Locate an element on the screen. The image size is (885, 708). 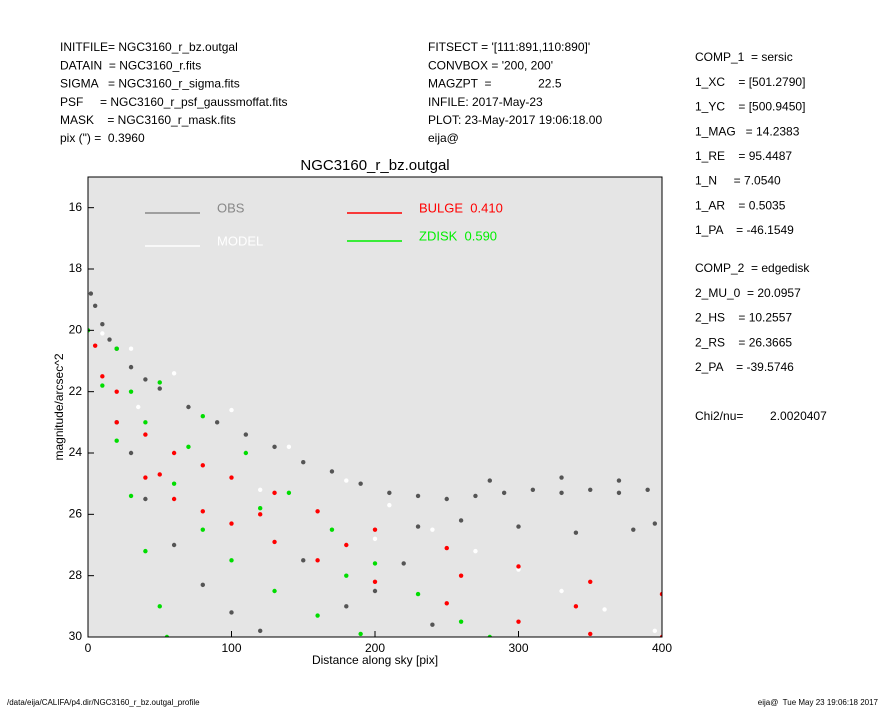
legend-label: ZDISK 0.590 is located at coordinates (458, 235).